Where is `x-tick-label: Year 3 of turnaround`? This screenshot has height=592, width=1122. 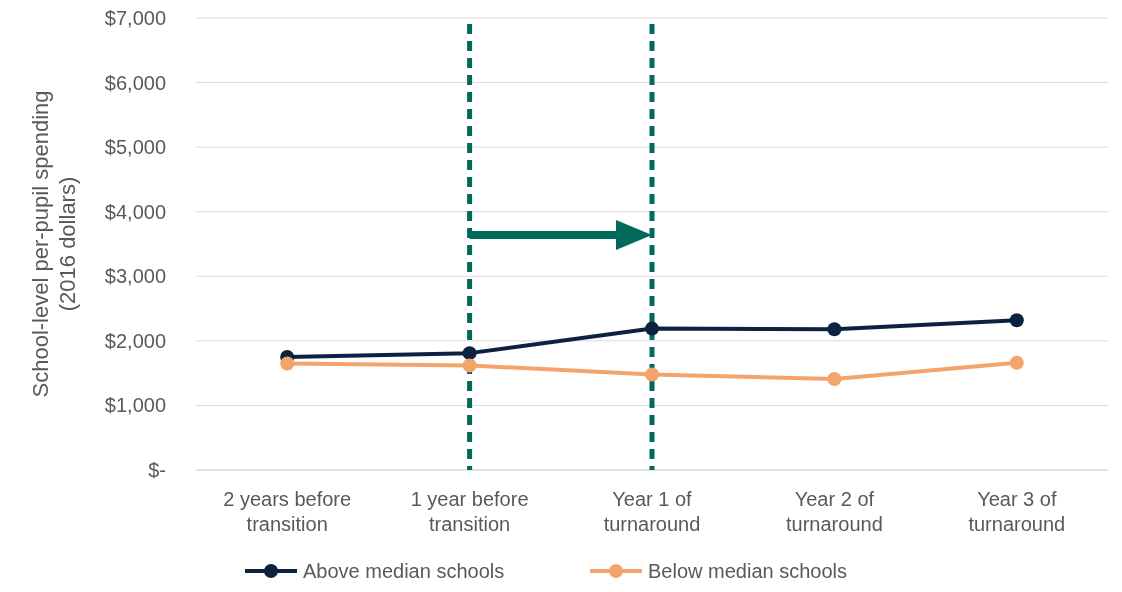 x-tick-label: Year 3 of turnaround is located at coordinates (1017, 511).